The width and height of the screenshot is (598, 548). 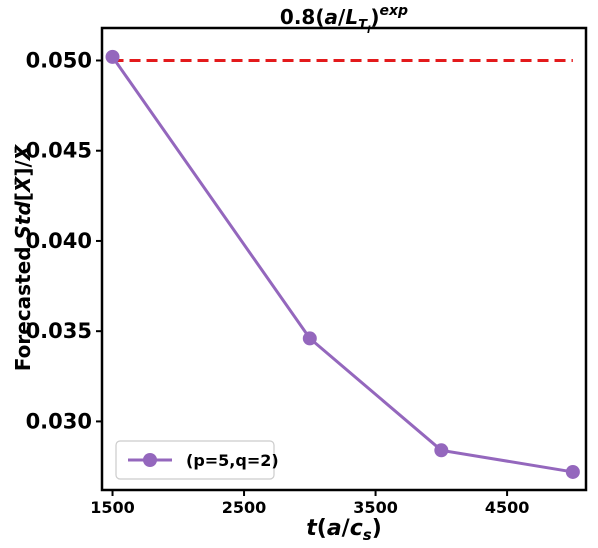 I want to click on y-tick-label: 0.045, so click(x=59, y=151).